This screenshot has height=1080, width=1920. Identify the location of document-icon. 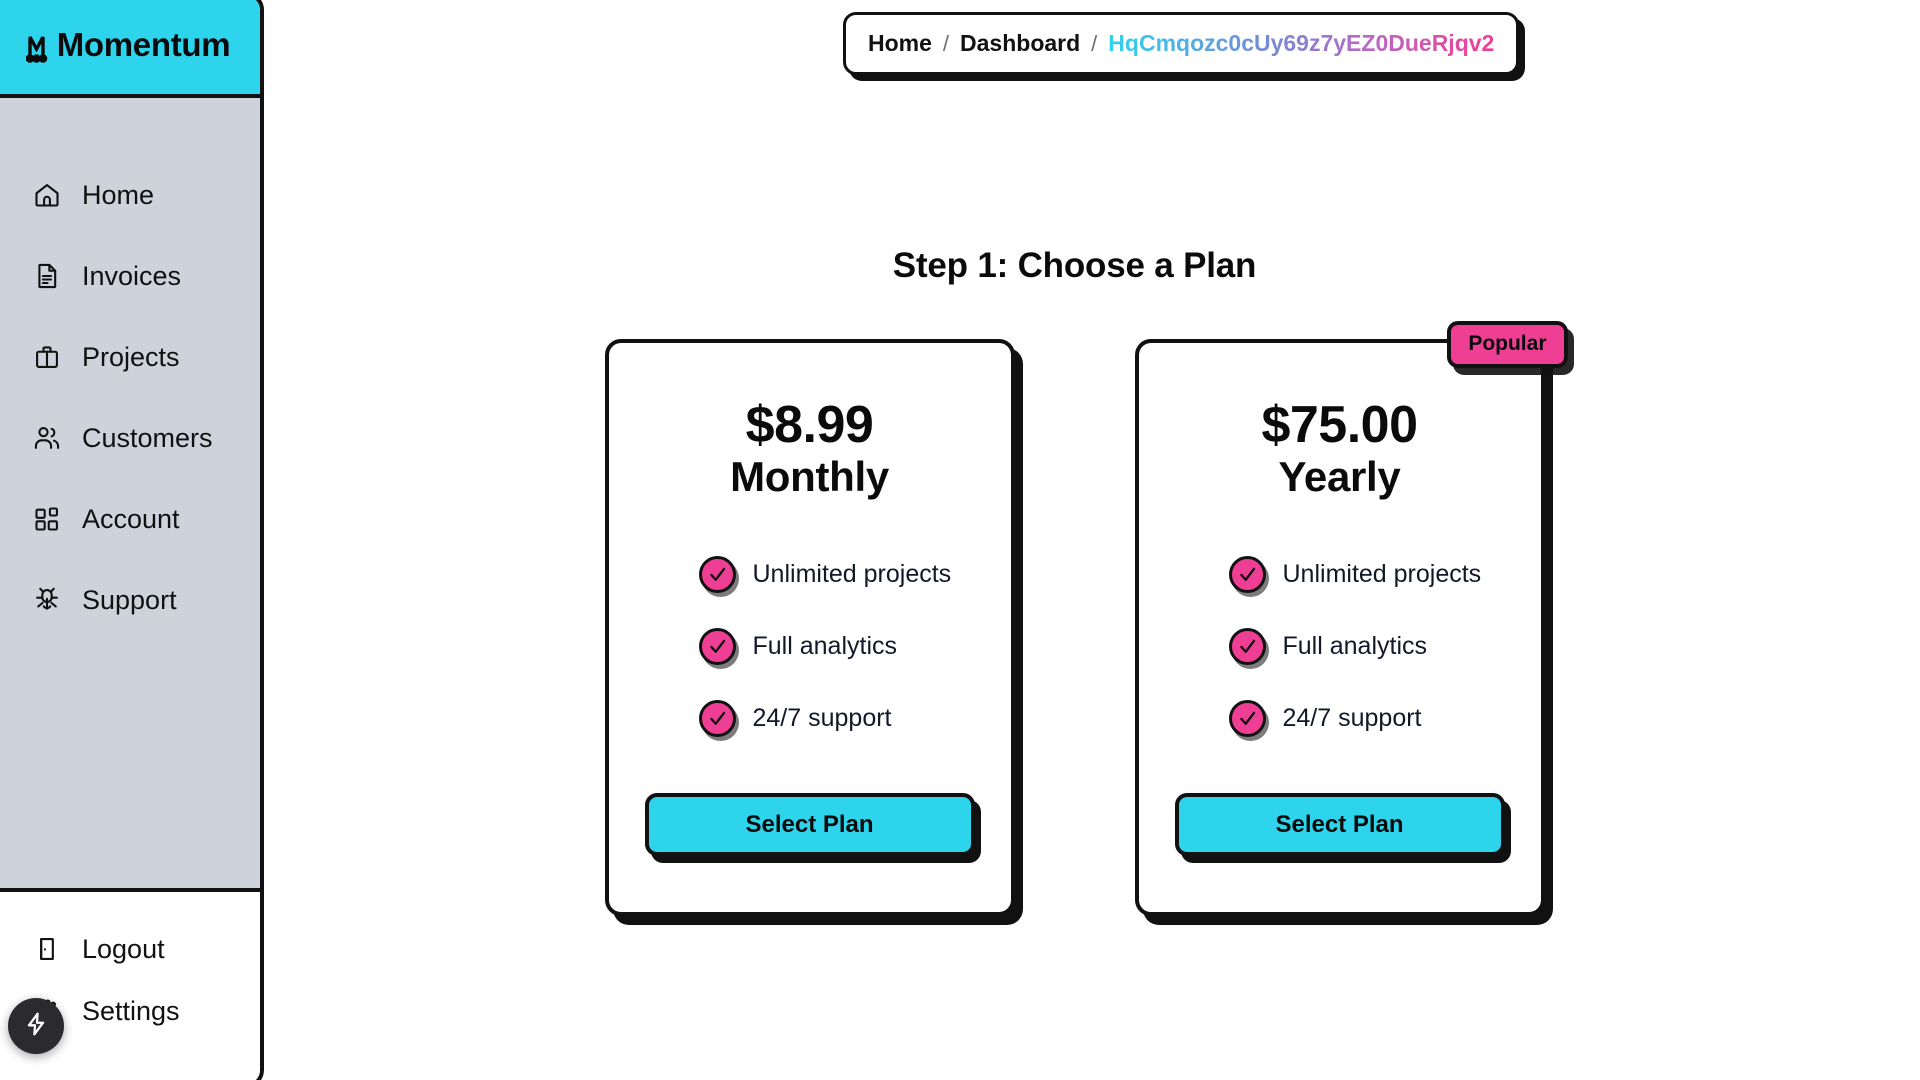
(47, 276).